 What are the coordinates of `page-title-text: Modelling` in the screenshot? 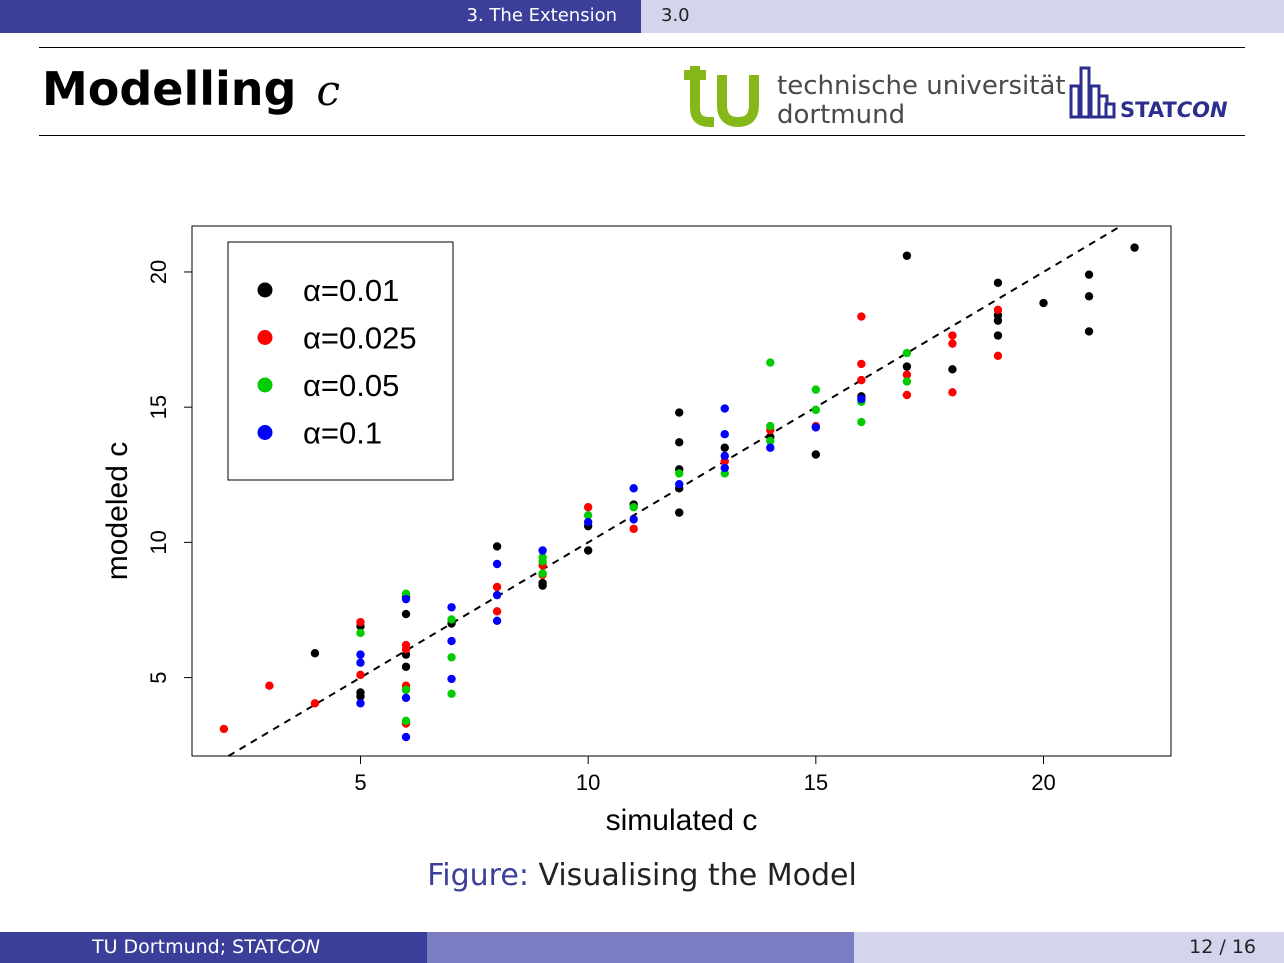 It's located at (169, 89).